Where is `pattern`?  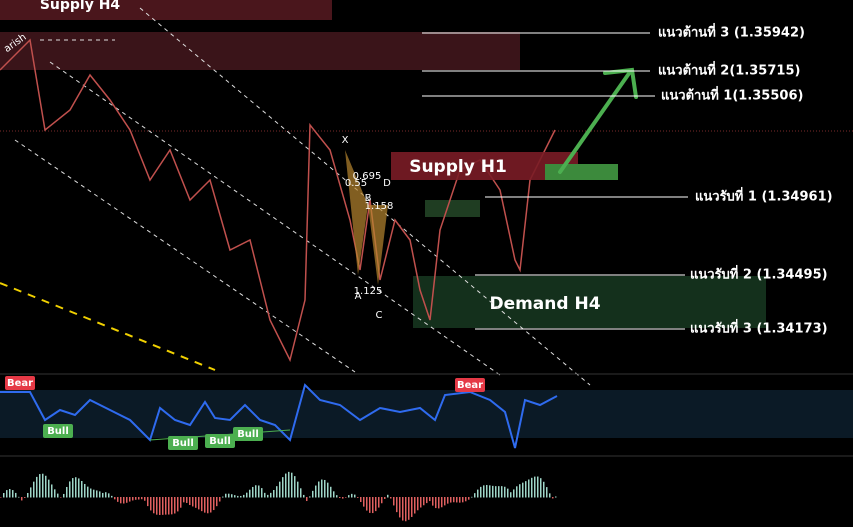 pattern is located at coordinates (378, 245).